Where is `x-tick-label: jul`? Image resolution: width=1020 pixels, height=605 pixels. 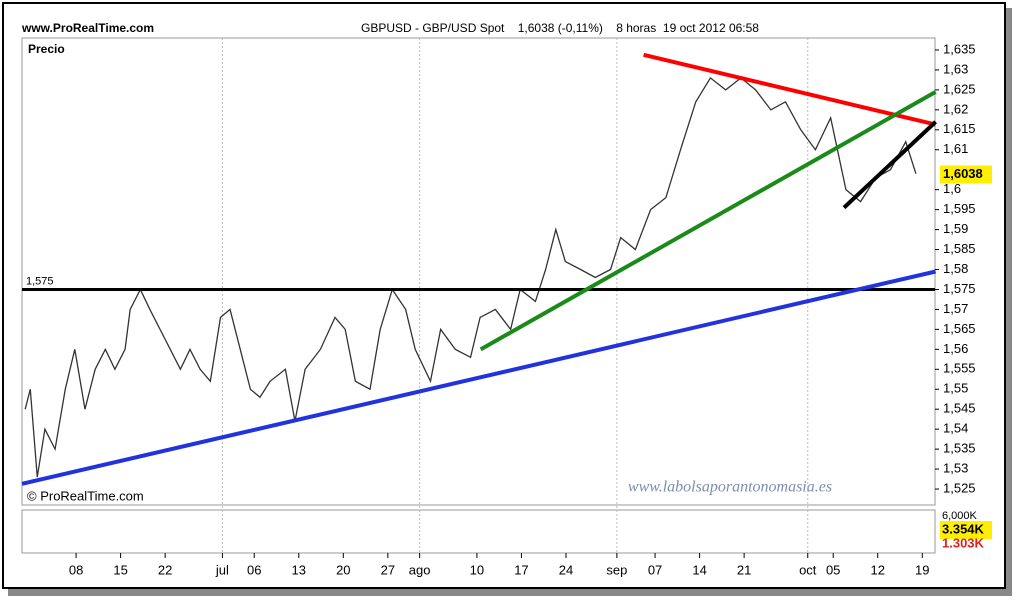
x-tick-label: jul is located at coordinates (222, 569).